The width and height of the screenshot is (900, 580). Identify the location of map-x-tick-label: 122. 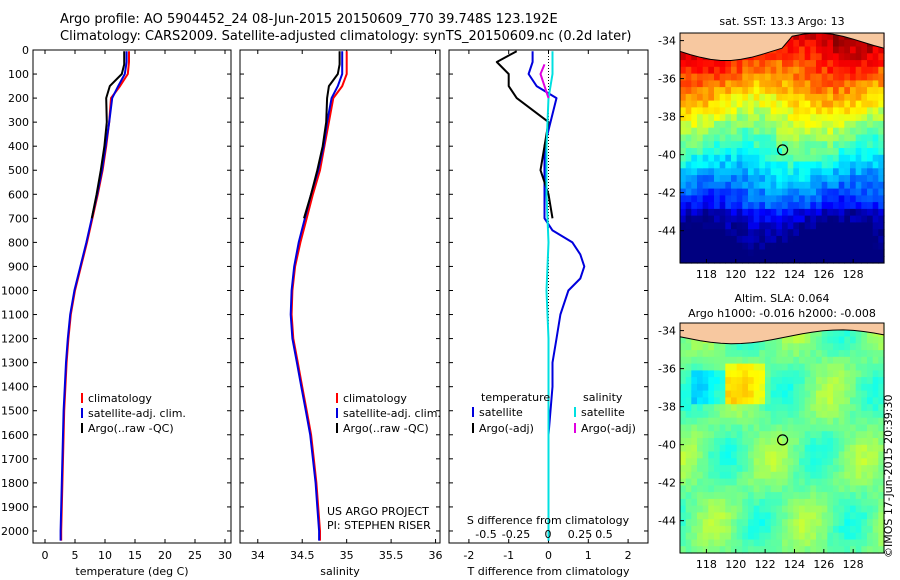
(765, 274).